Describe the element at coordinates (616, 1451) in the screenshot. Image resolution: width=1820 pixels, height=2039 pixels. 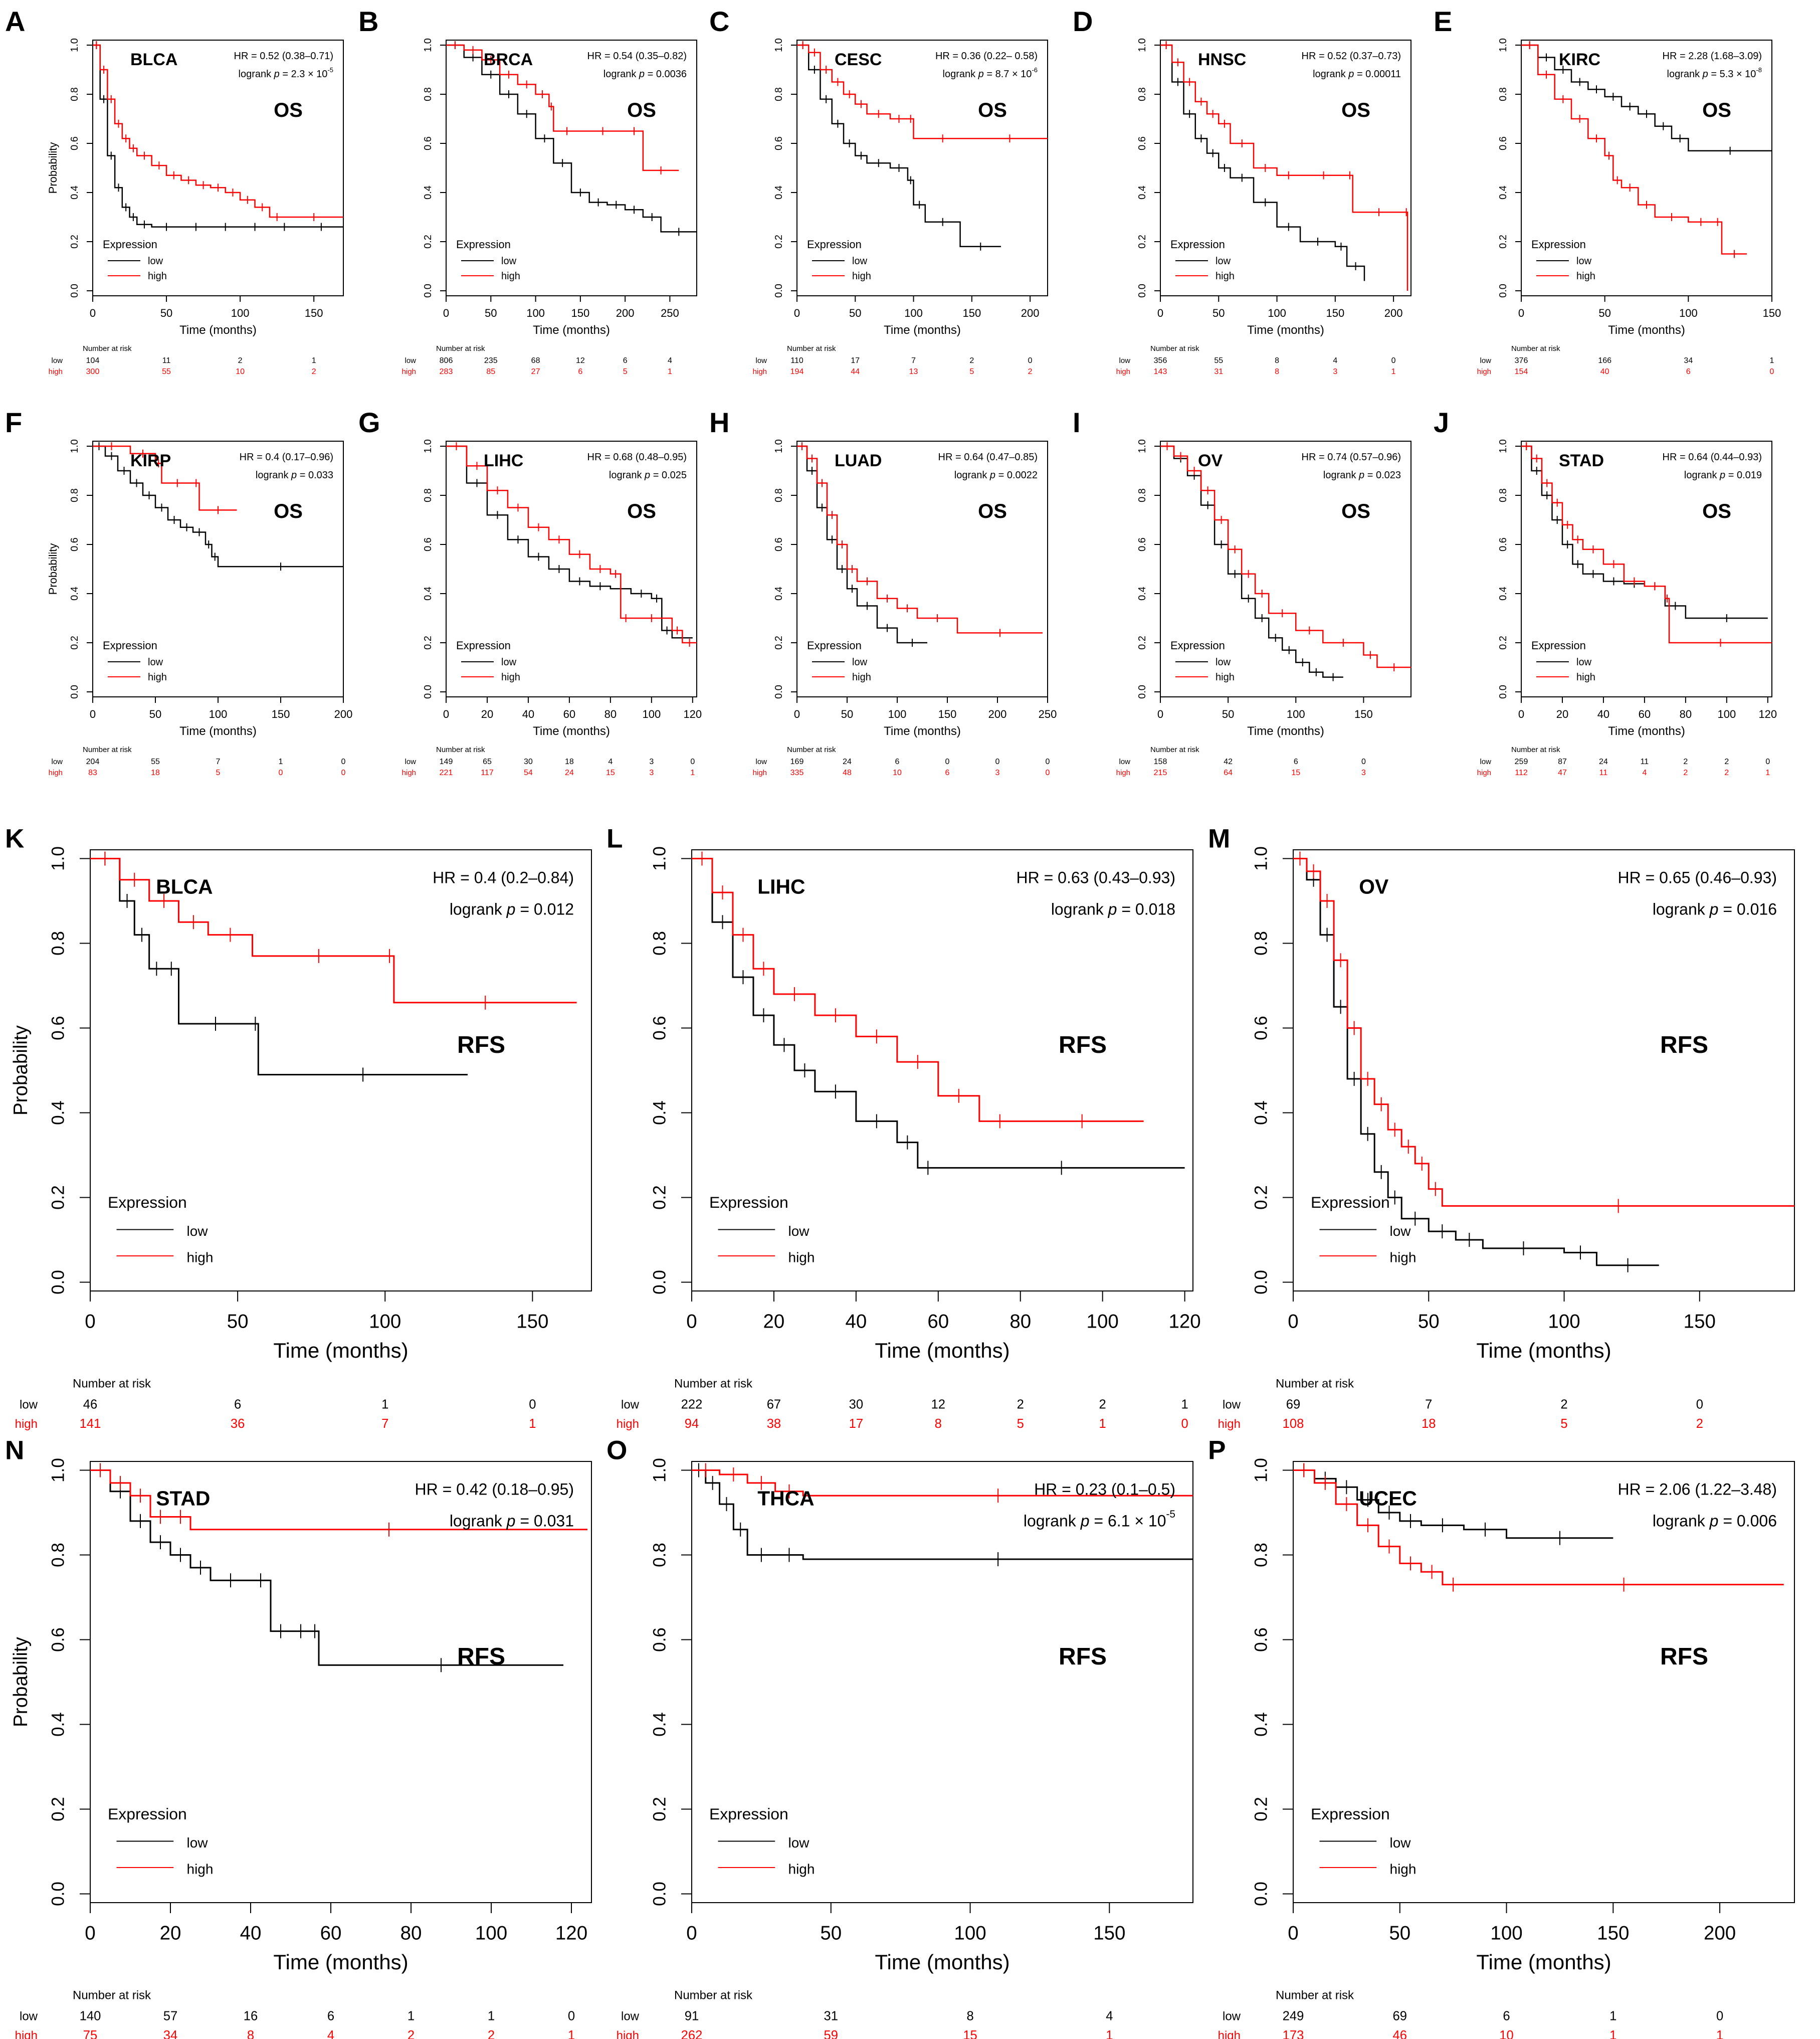
I see `panel-letter: O` at that location.